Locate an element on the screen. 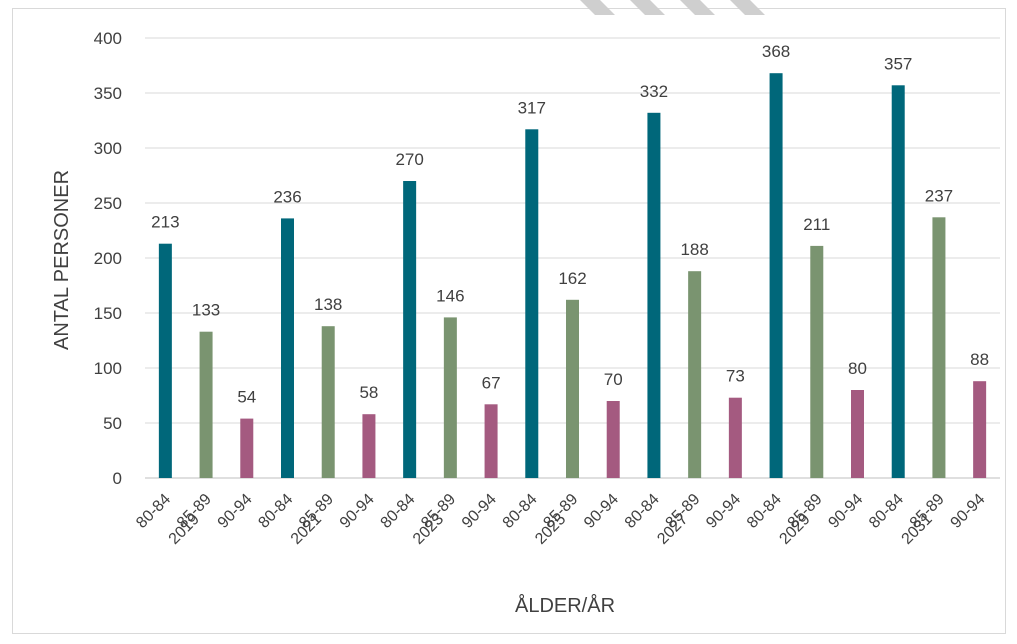 This screenshot has height=644, width=1017. watermark is located at coordinates (672, 7).